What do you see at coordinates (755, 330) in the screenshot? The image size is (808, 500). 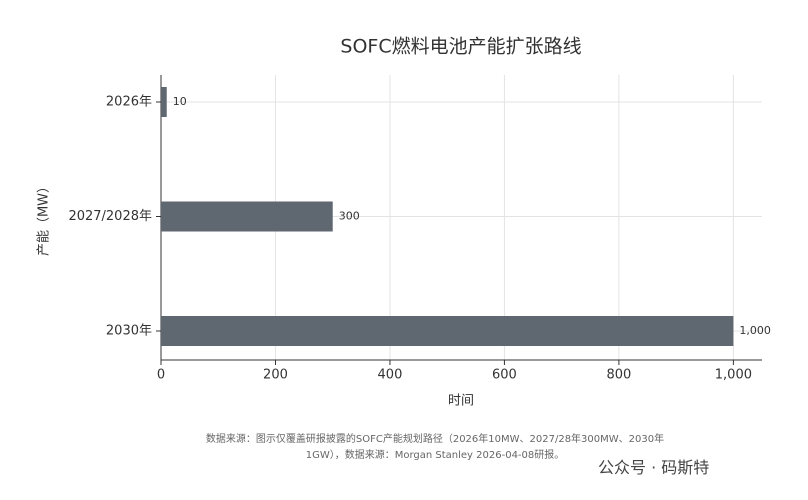 I see `value-label: 1,000` at bounding box center [755, 330].